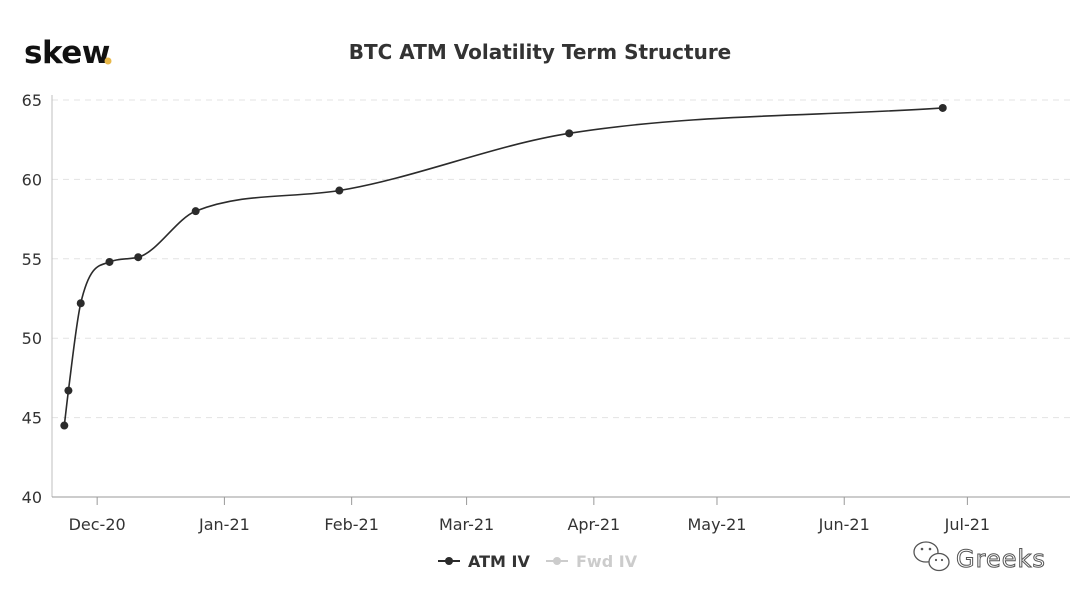  Describe the element at coordinates (538, 561) in the screenshot. I see `legend: ATM IV Fwd IV` at that location.